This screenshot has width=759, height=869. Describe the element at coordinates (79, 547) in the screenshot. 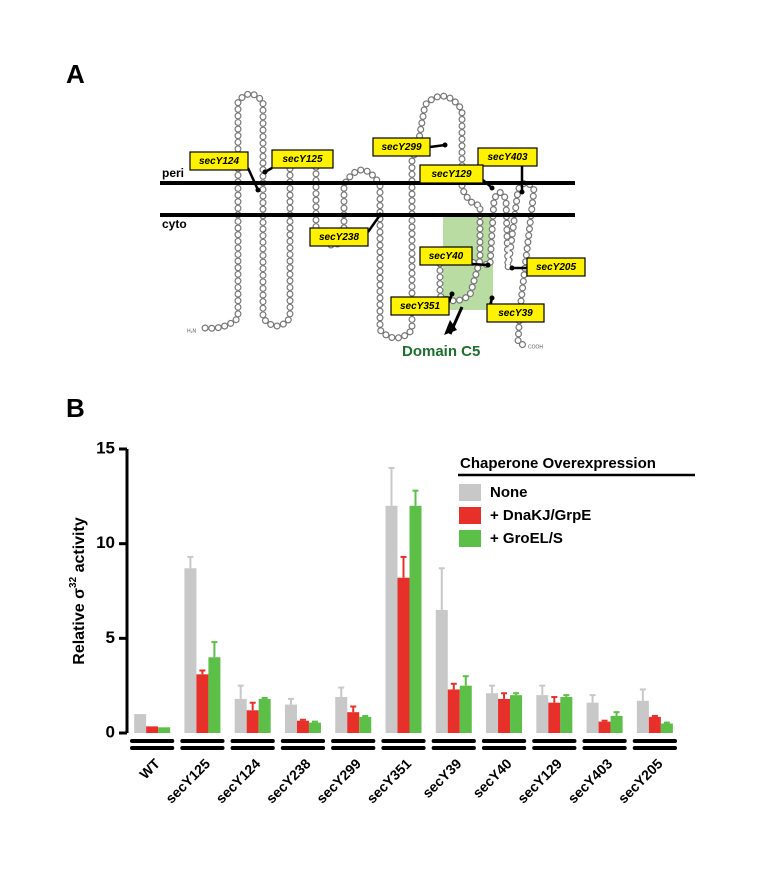

I see `label-part: activity` at that location.